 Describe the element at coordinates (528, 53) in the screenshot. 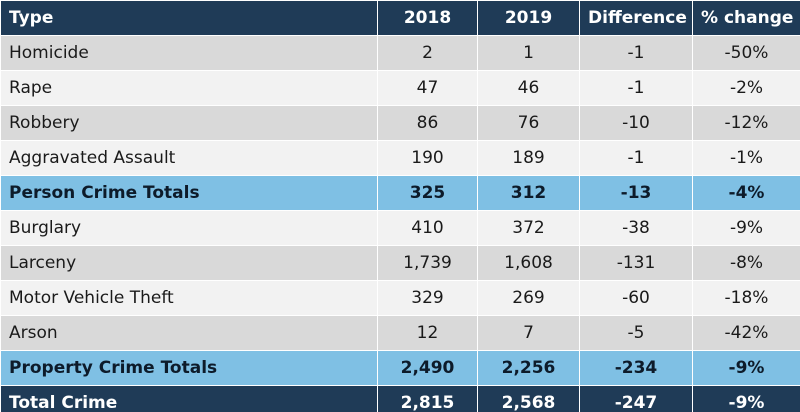

I see `cell-2019: 1` at that location.